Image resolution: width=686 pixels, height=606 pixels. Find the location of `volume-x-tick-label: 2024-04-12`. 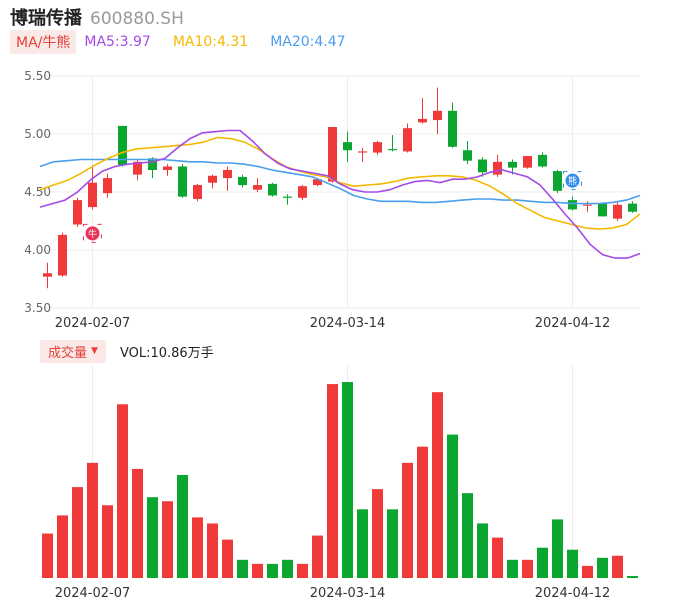

volume-x-tick-label: 2024-04-12 is located at coordinates (573, 593).